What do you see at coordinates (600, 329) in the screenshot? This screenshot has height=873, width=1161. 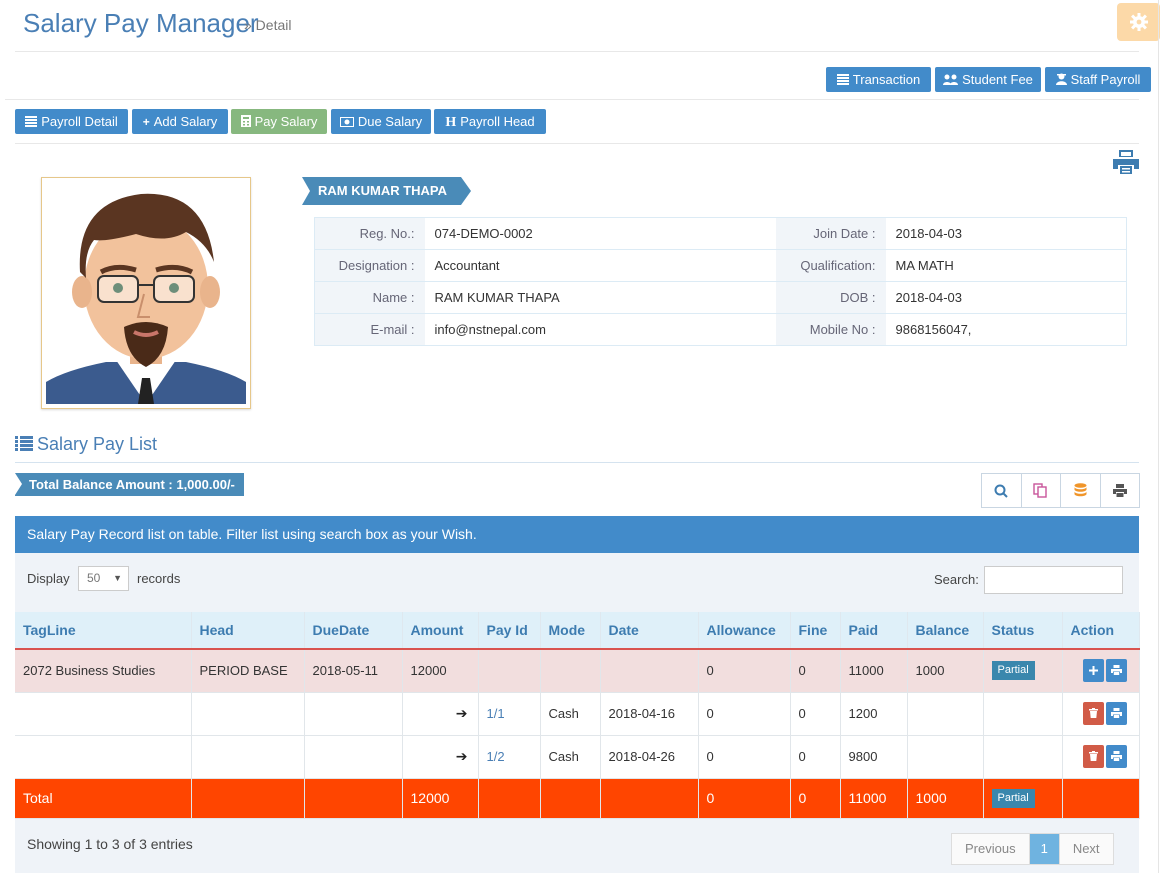 I see `email-value: info@nstnepal.com` at bounding box center [600, 329].